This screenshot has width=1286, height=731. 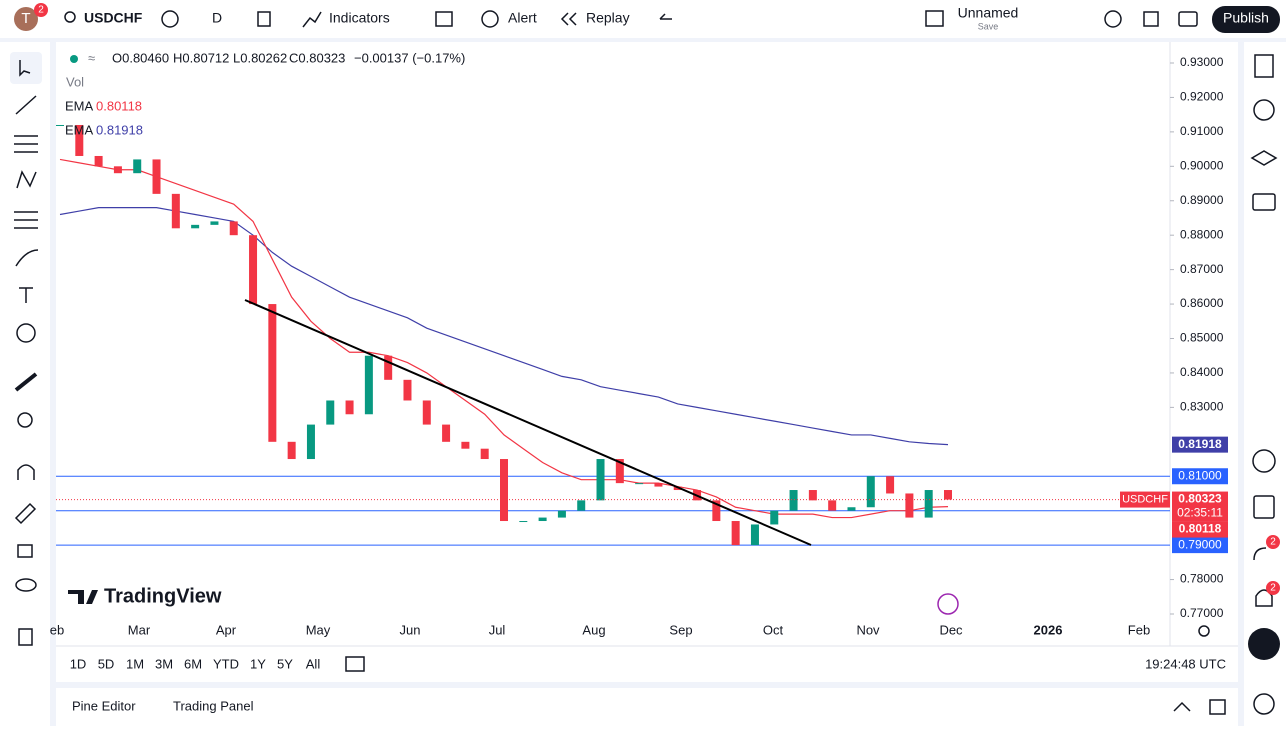 I want to click on layout-icon, so click(x=934, y=18).